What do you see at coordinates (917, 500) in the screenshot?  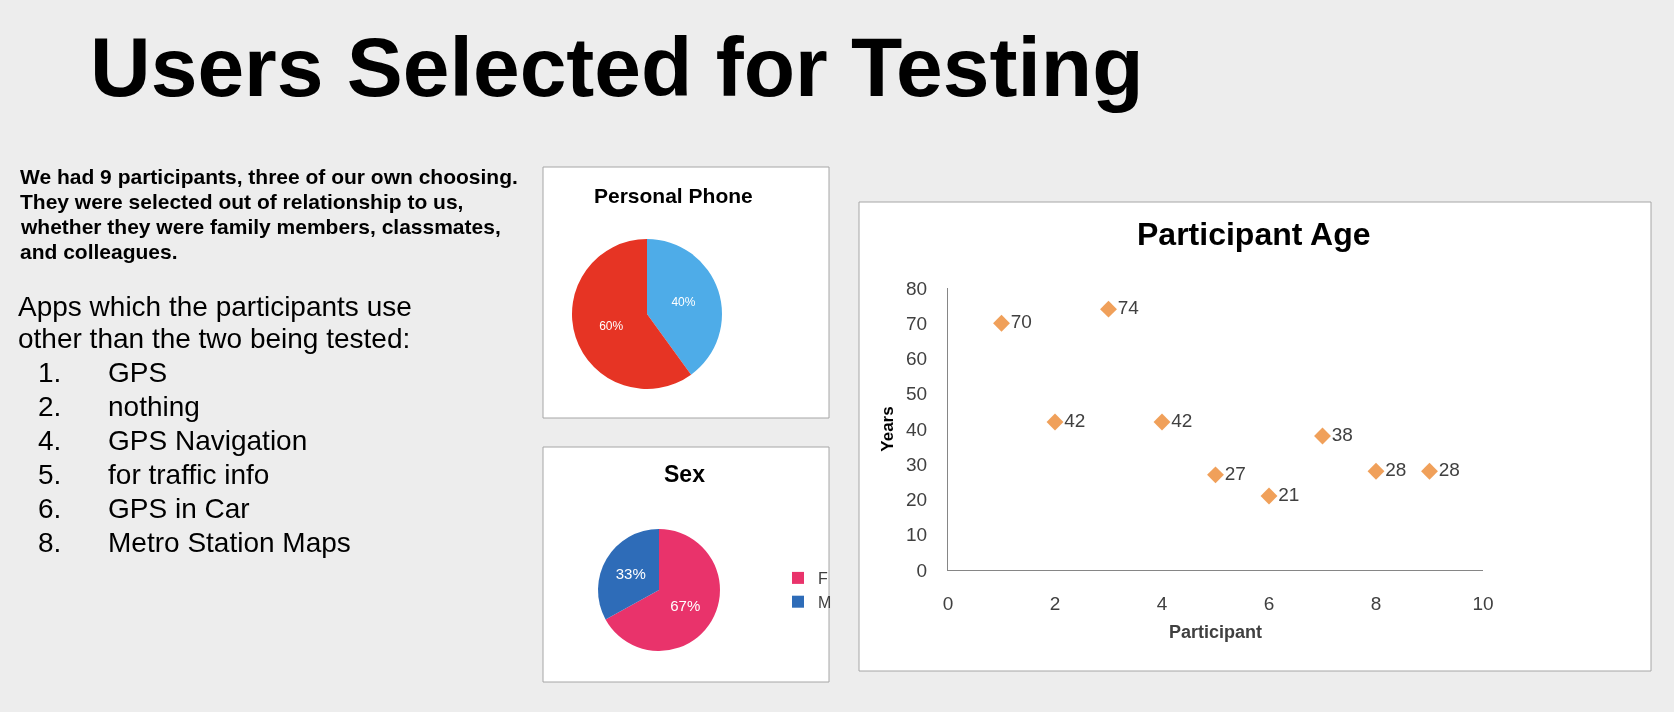 I see `y-tick-label: 20` at bounding box center [917, 500].